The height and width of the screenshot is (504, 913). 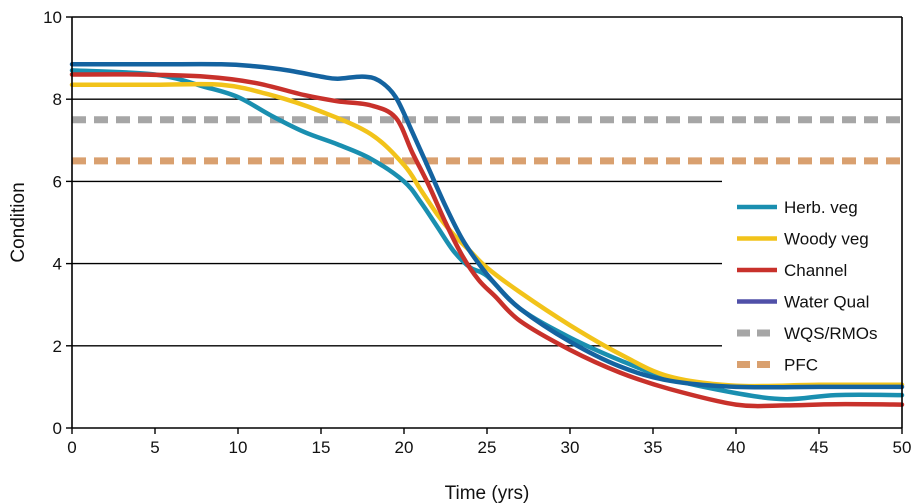 I want to click on x-tick-label: 40, so click(x=736, y=447).